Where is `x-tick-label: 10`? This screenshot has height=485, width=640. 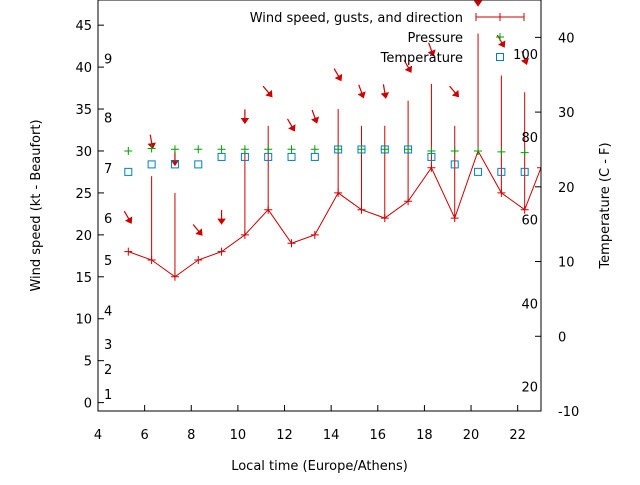 x-tick-label: 10 is located at coordinates (238, 435).